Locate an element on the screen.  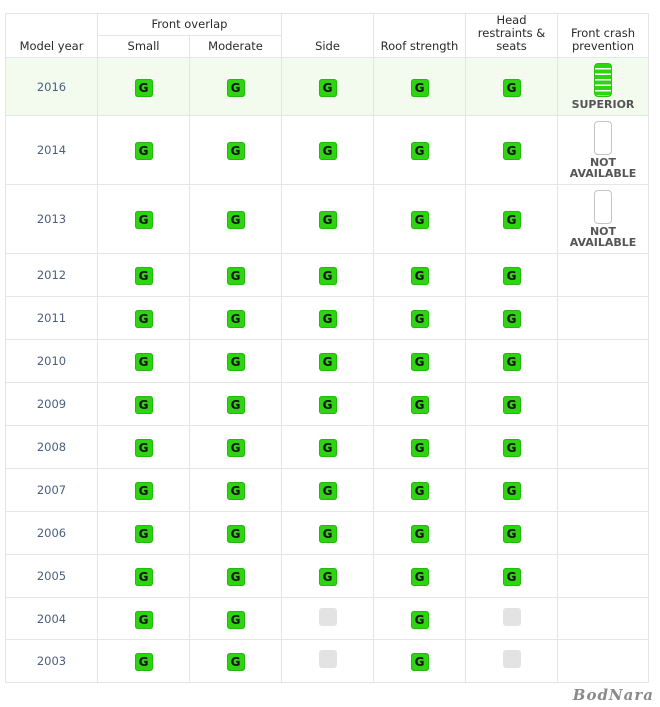
crash-prevention-rating: SUPERIOR is located at coordinates (603, 86).